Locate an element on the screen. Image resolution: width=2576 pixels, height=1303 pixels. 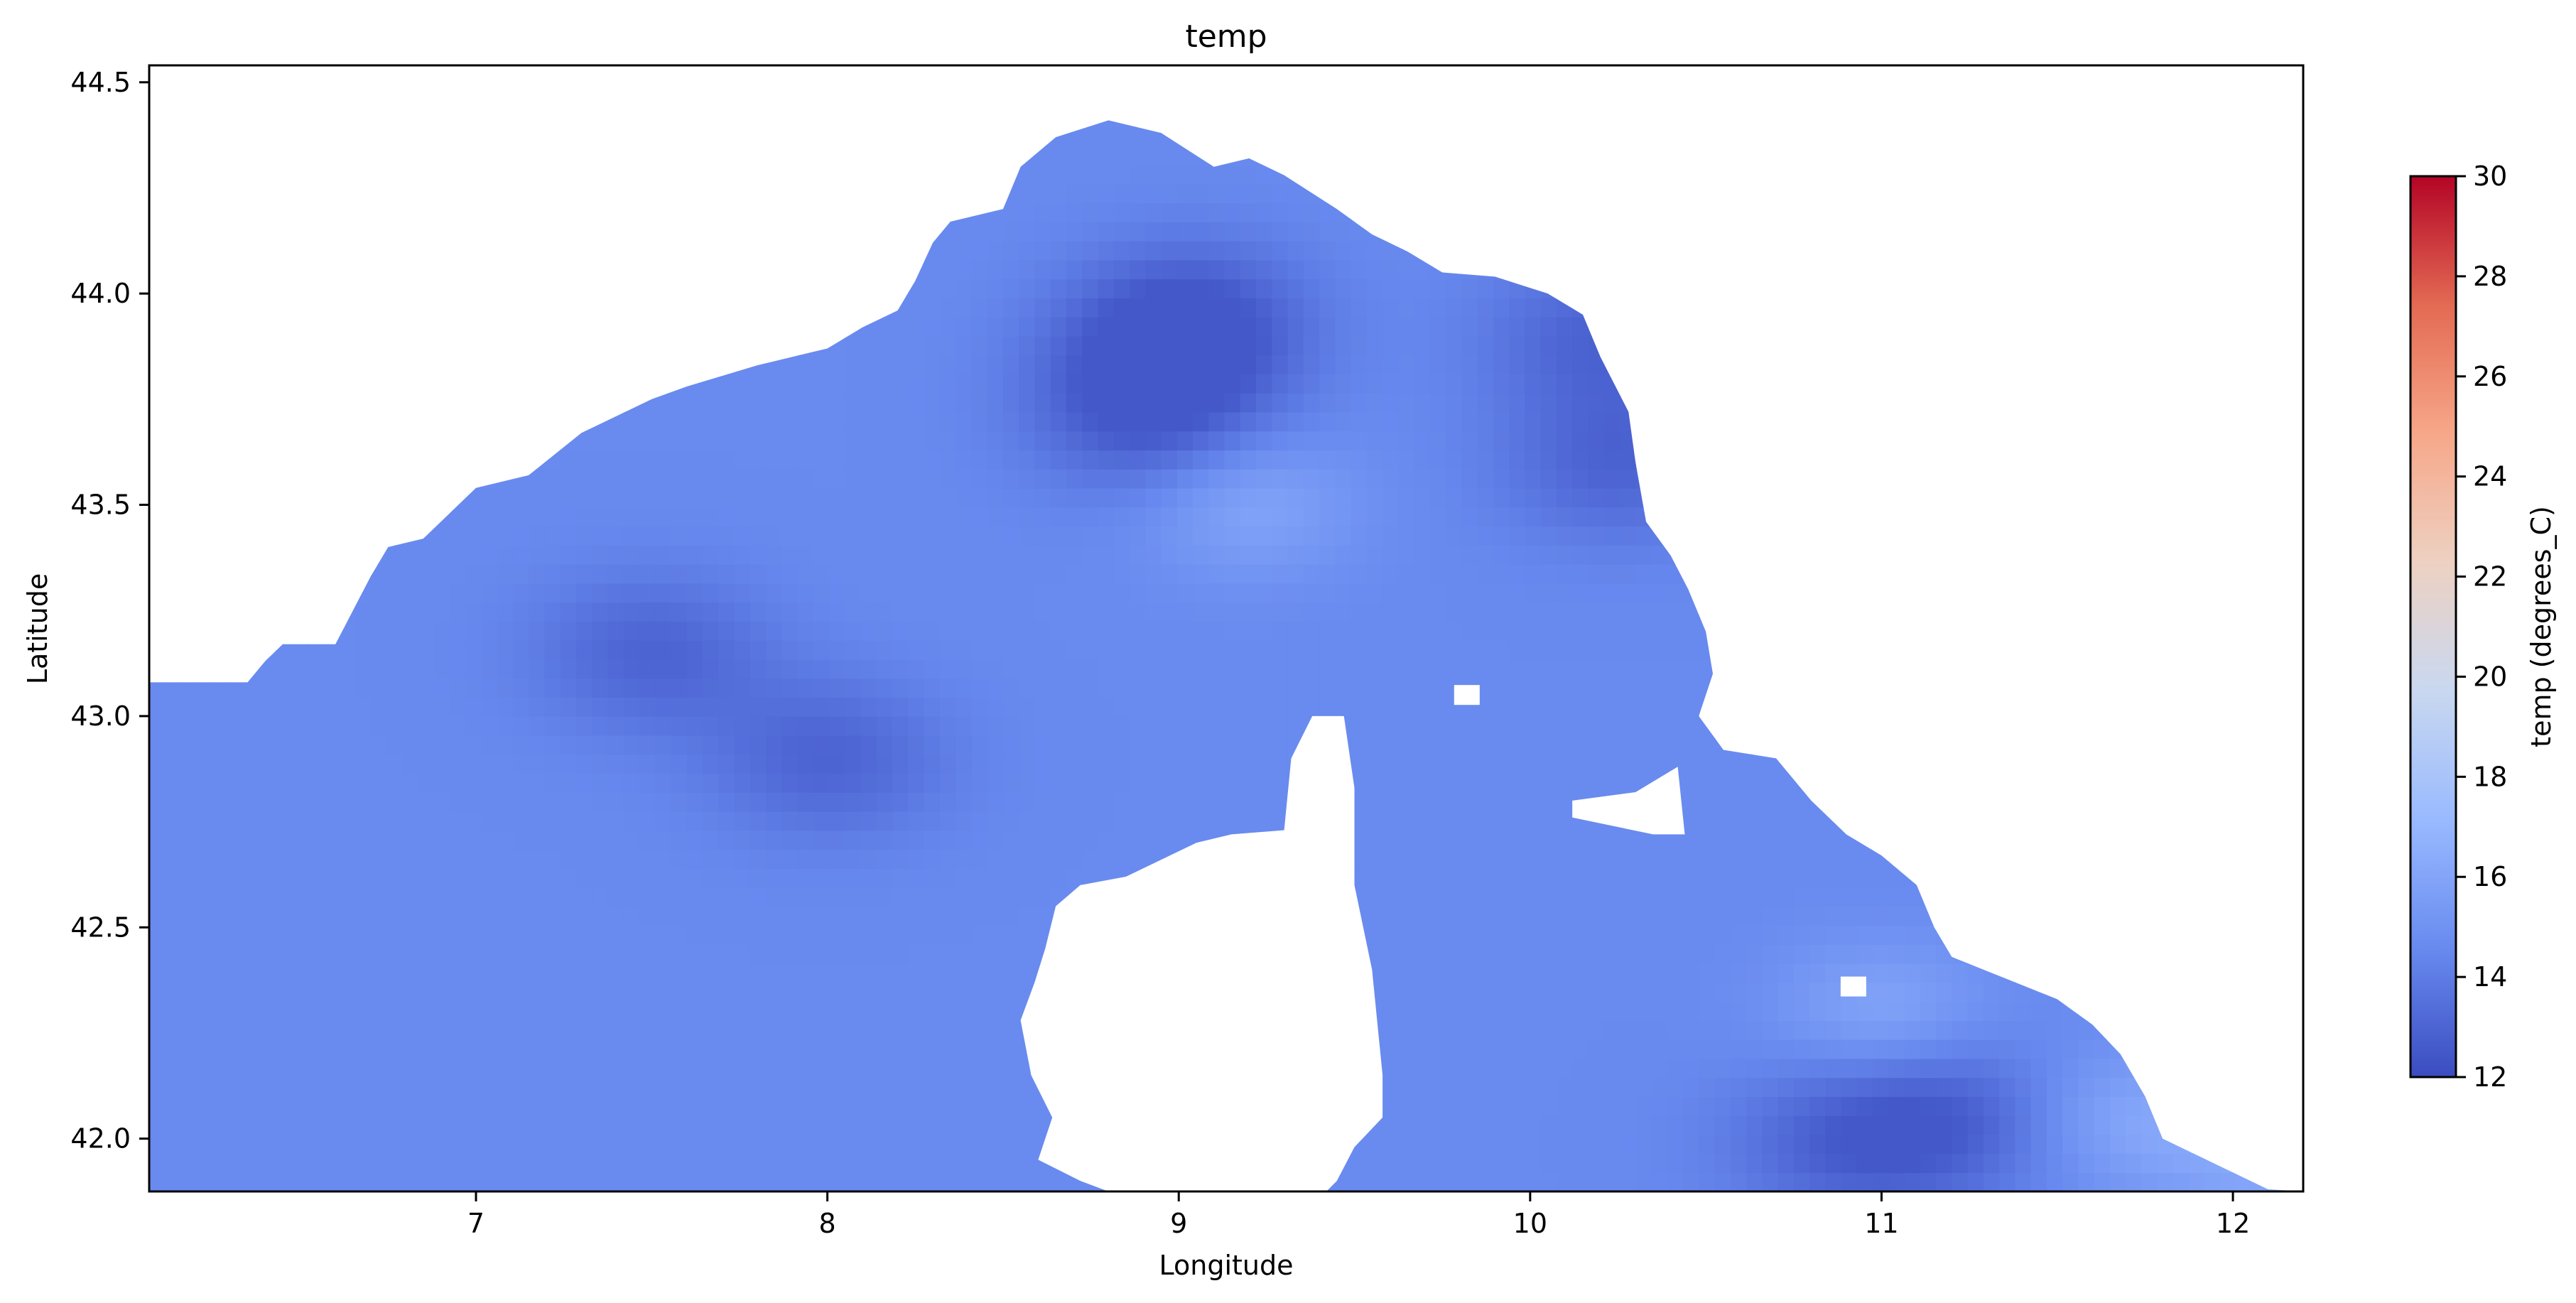
corsica-land is located at coordinates (1201, 953).